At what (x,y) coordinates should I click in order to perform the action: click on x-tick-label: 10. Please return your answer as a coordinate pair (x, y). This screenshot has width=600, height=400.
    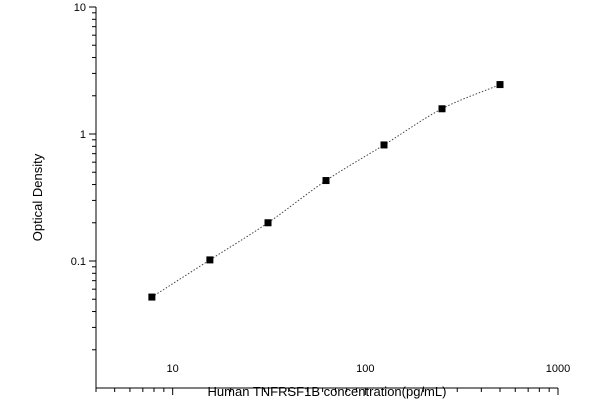
    Looking at the image, I should click on (173, 369).